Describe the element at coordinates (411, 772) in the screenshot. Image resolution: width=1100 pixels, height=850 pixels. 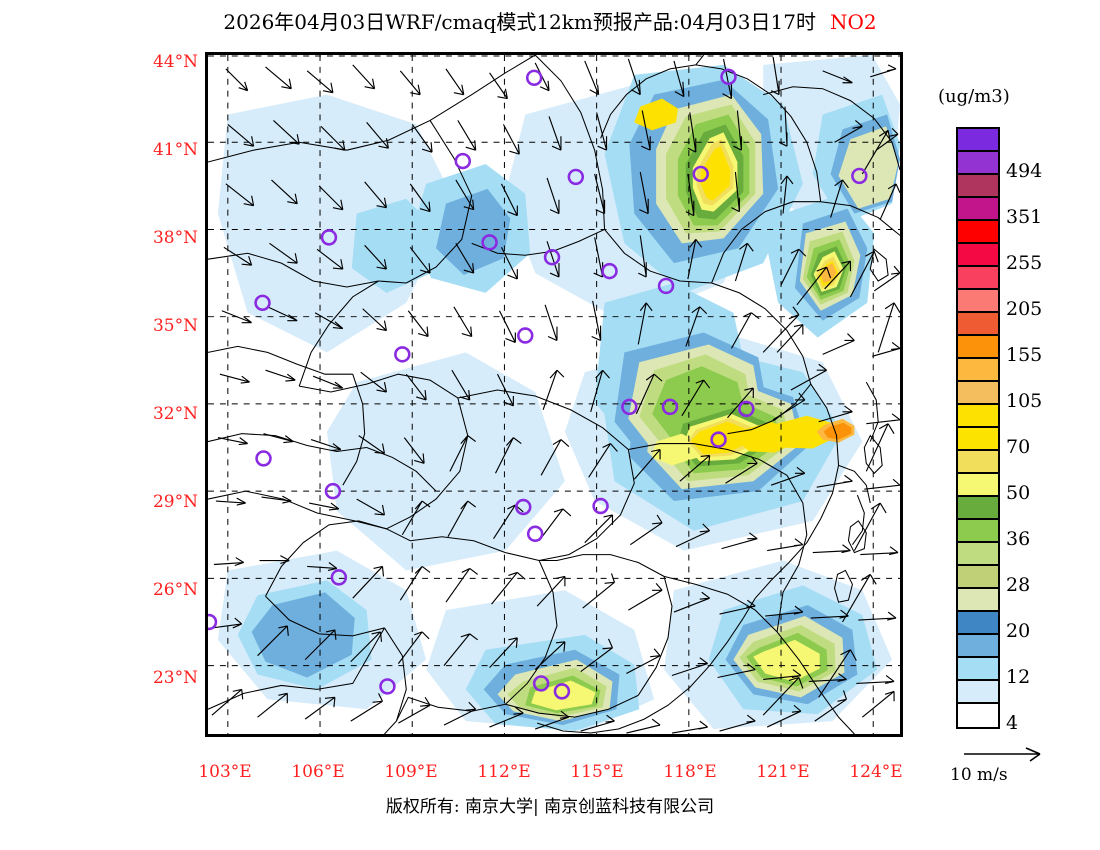
I see `x-tick-109E: 109°E` at that location.